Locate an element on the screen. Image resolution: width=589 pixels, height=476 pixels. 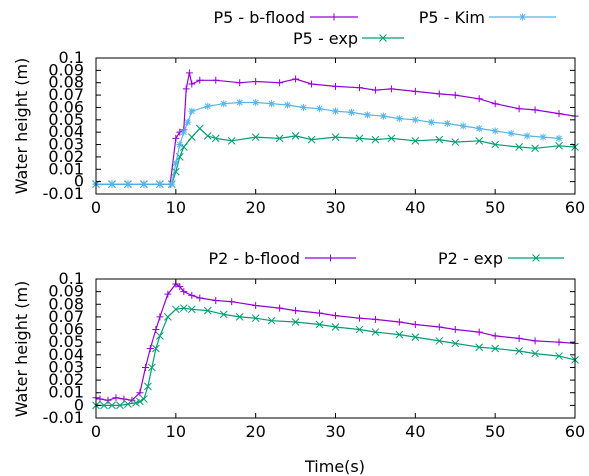
legend-label: P5 - exp is located at coordinates (325, 38).